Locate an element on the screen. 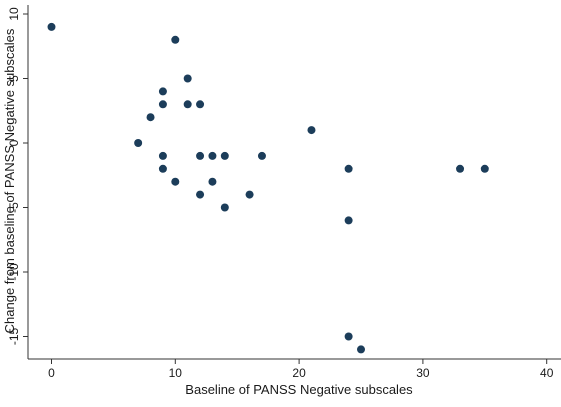 The width and height of the screenshot is (561, 407). x-ticks: 0 10 20 30 40 is located at coordinates (301, 369).